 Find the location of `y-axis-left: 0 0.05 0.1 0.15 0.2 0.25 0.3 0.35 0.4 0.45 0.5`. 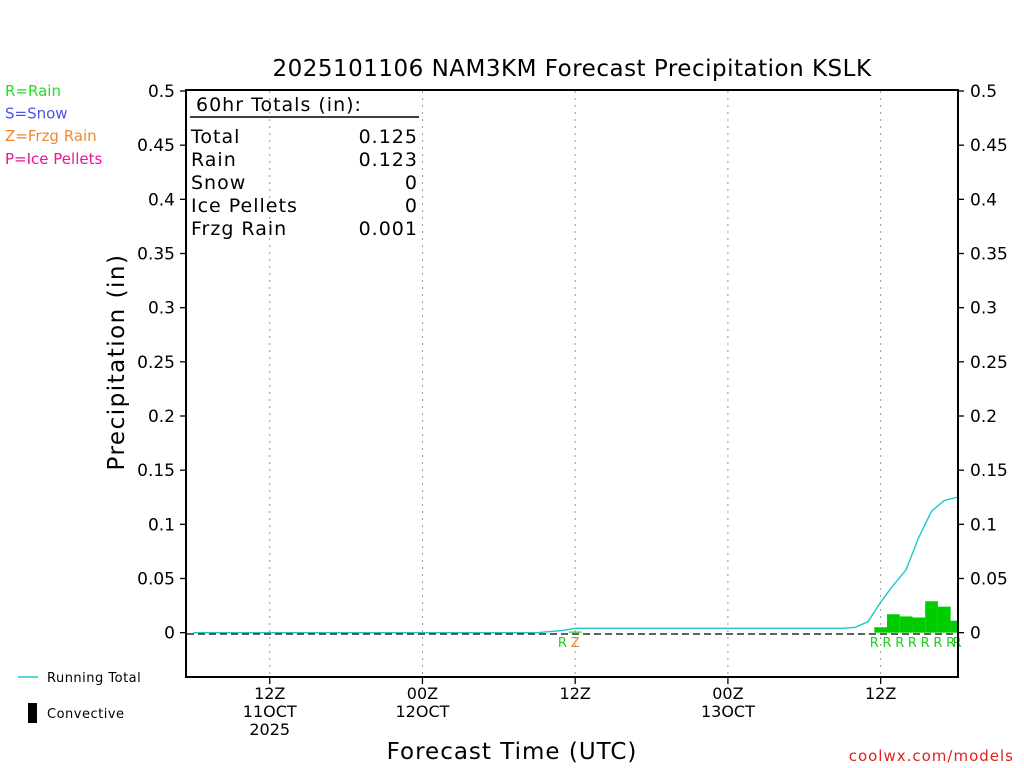

y-axis-left: 0 0.05 0.1 0.15 0.2 0.25 0.3 0.35 0.4 0.45 0.5 is located at coordinates (162, 363).